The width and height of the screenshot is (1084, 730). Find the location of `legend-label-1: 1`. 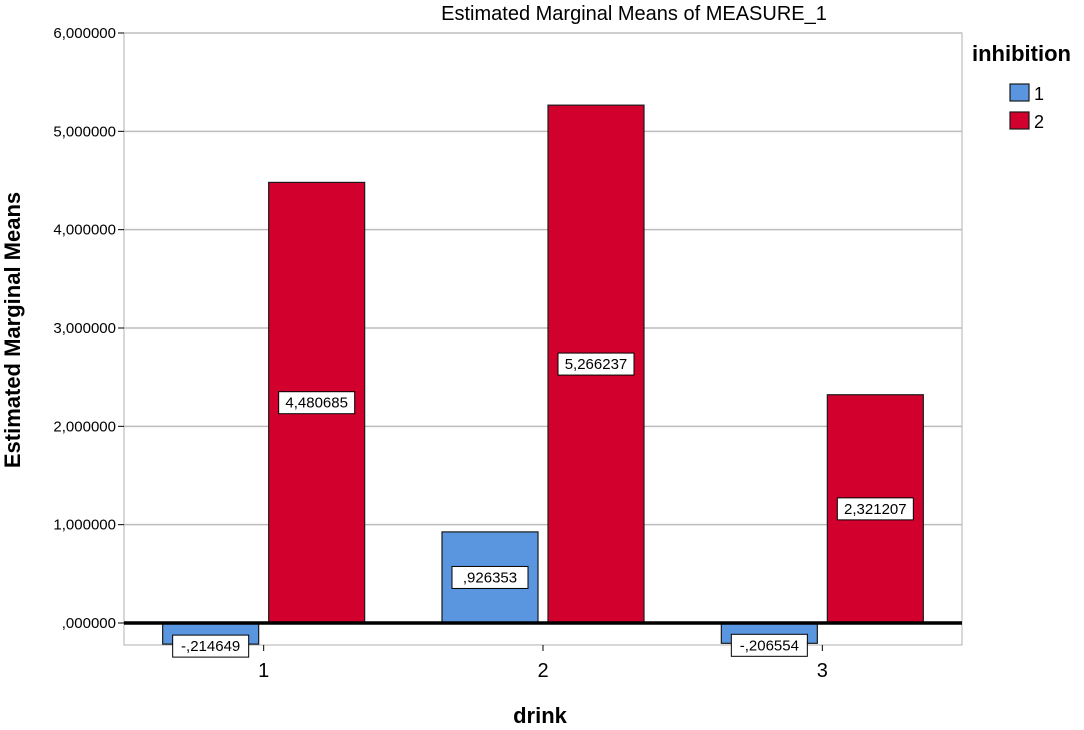

legend-label-1: 1 is located at coordinates (1039, 94).